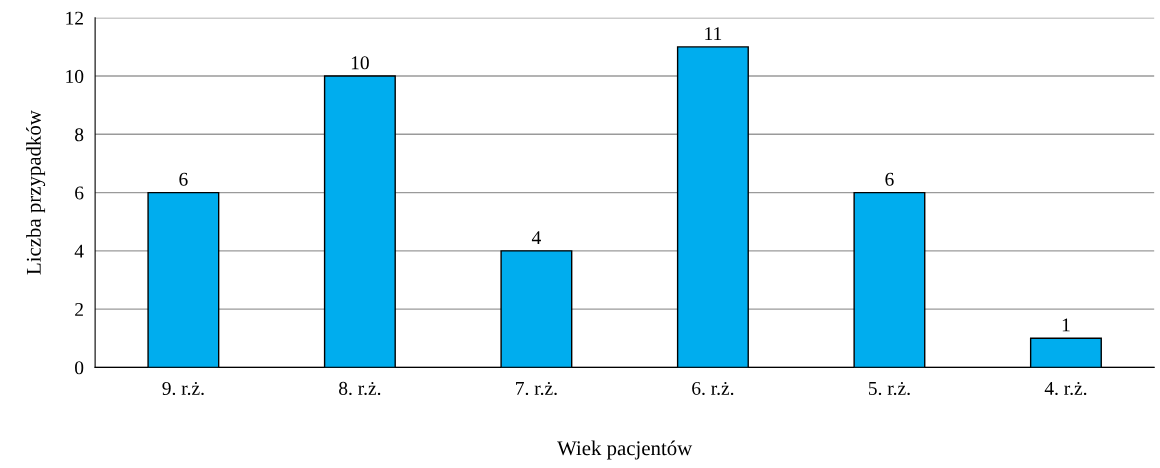 The image size is (1160, 468). I want to click on data-label: 1, so click(1066, 325).